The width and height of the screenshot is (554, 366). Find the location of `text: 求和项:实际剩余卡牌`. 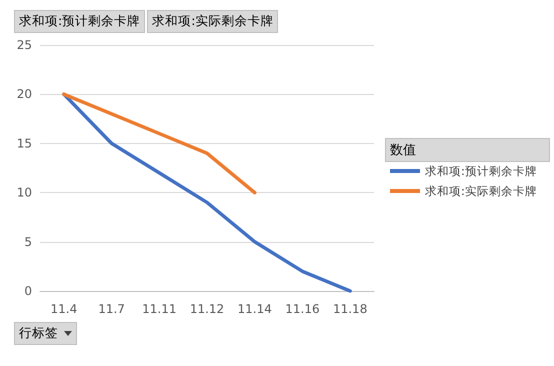

text: 求和项:实际剩余卡牌 is located at coordinates (213, 20).